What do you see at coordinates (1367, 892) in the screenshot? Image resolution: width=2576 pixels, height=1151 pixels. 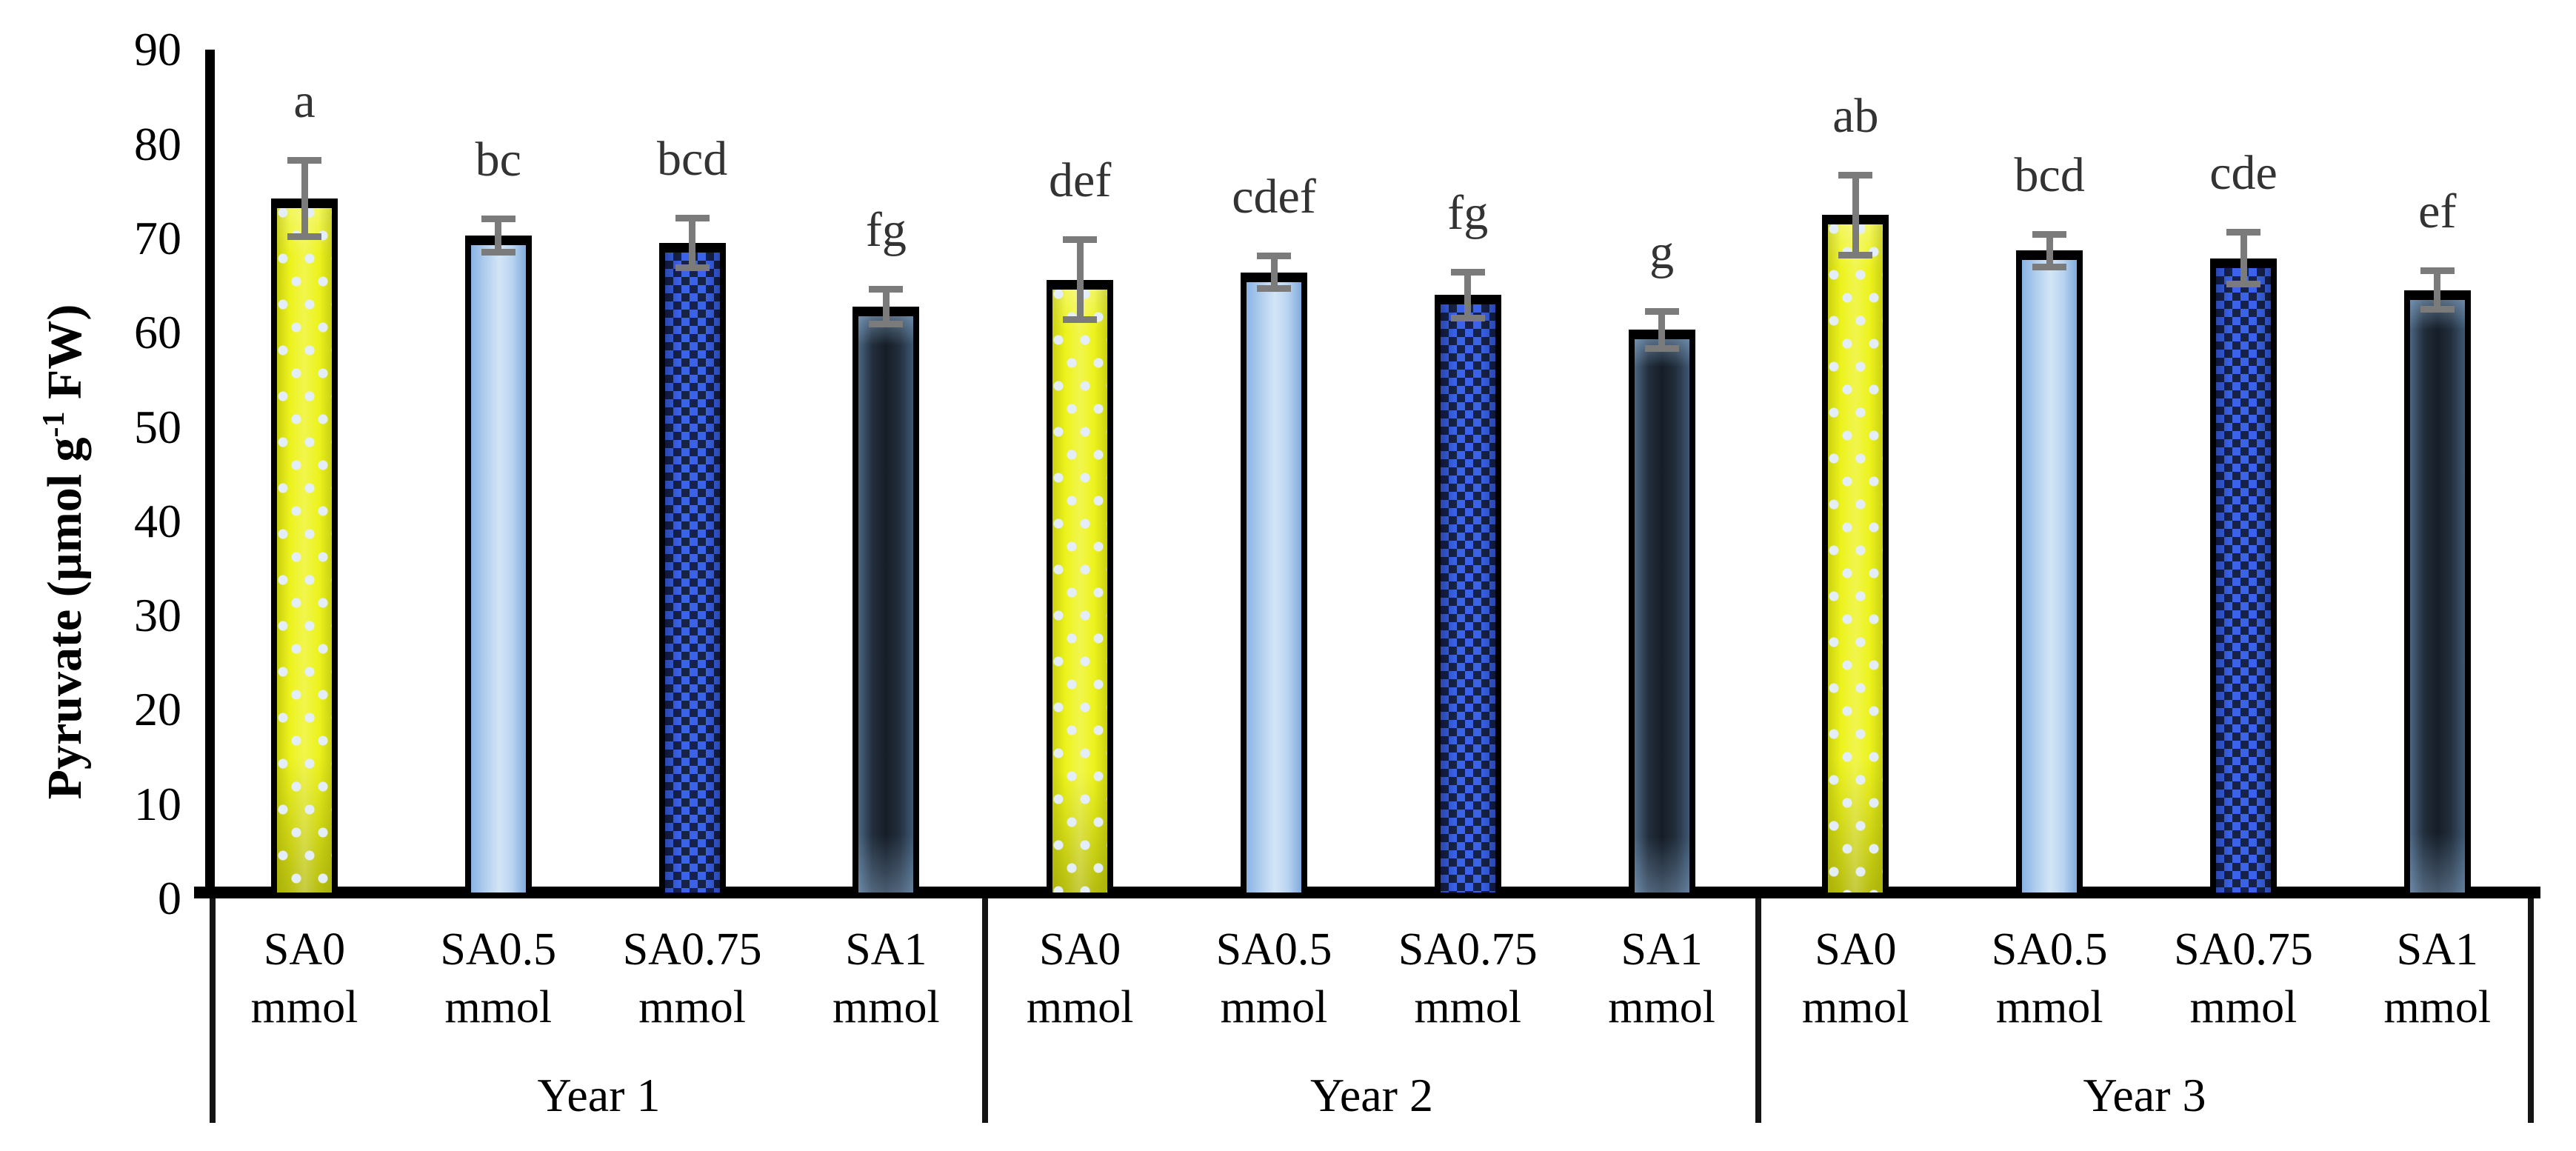 I see `x-axis-line` at bounding box center [1367, 892].